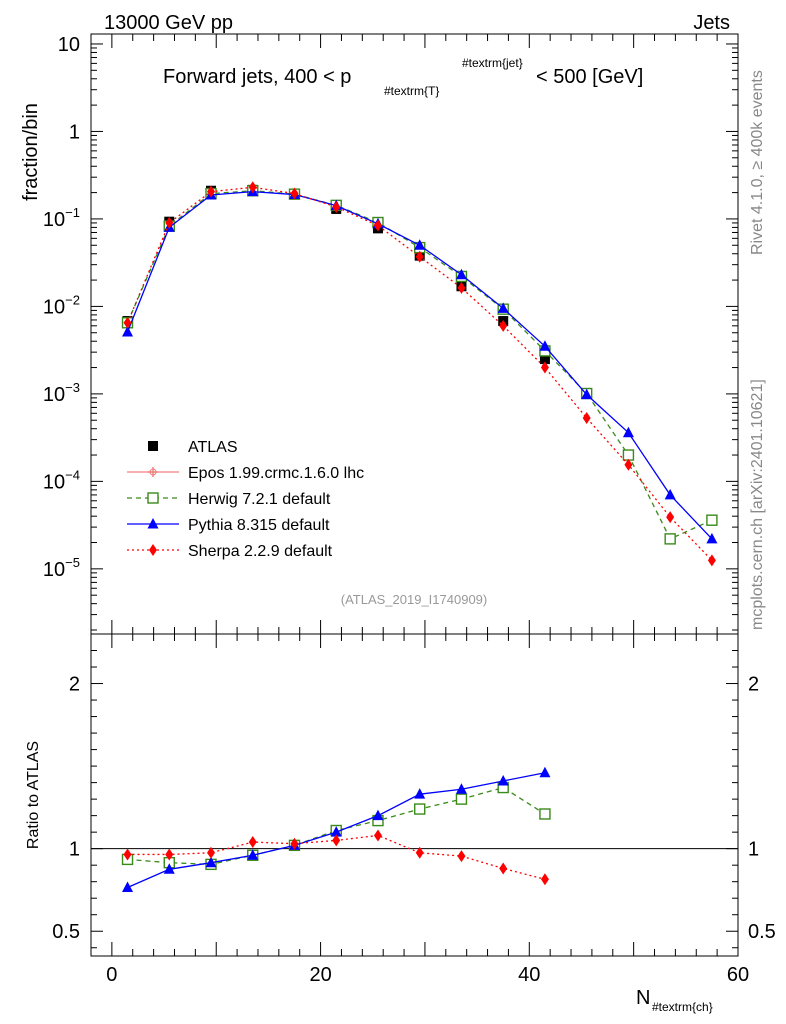 This screenshot has width=786, height=1024. I want to click on y-tick-label: 10, so click(69, 45).